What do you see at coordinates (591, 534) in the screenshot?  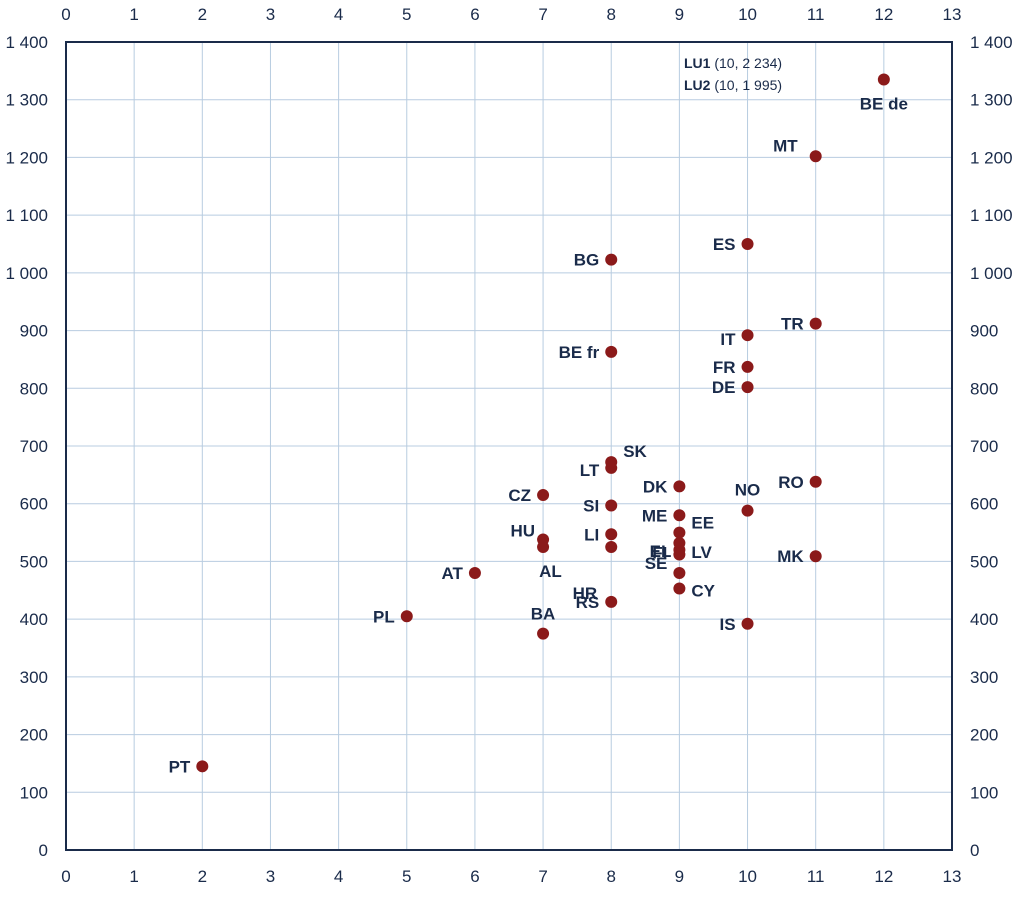 I see `point-label: LI` at bounding box center [591, 534].